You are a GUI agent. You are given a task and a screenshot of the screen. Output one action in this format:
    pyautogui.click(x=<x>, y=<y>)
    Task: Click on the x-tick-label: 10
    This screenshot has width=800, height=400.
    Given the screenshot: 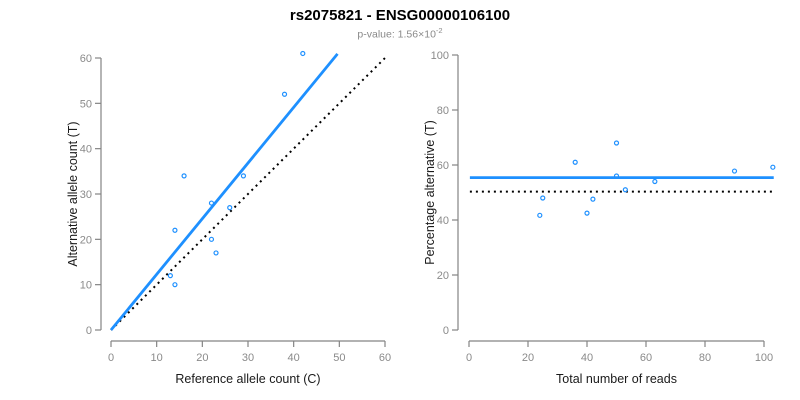 What is the action you would take?
    pyautogui.click(x=157, y=358)
    